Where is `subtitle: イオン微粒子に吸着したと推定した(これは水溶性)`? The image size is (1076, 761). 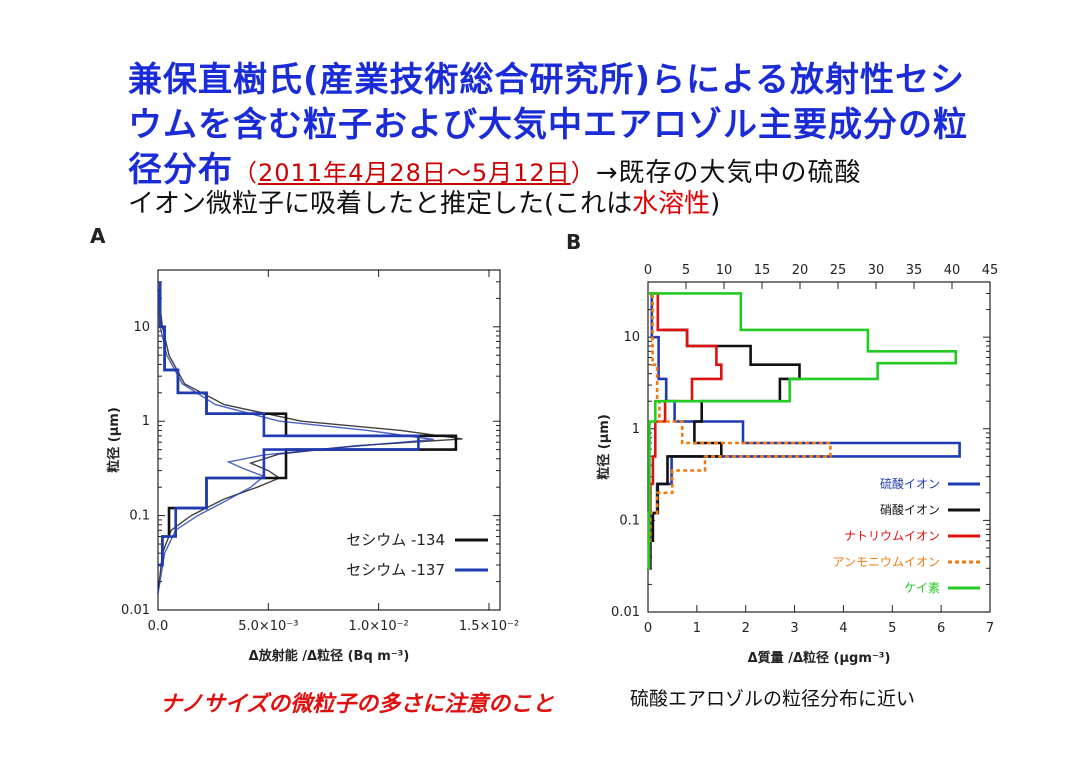 subtitle: イオン微粒子に吸着したと推定した(これは水溶性) is located at coordinates (424, 201).